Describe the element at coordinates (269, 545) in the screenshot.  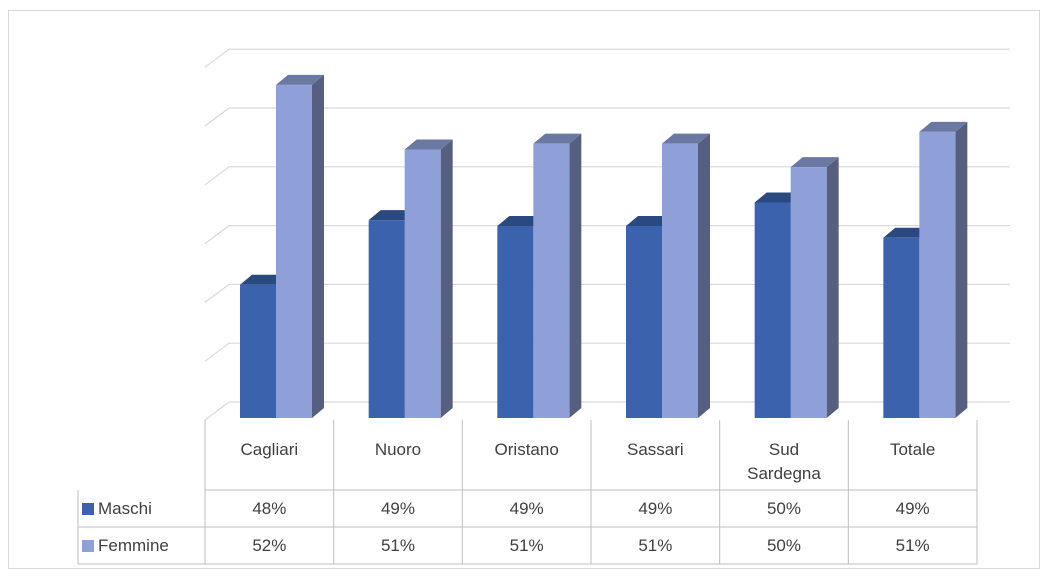
I see `data-label: 52%` at that location.